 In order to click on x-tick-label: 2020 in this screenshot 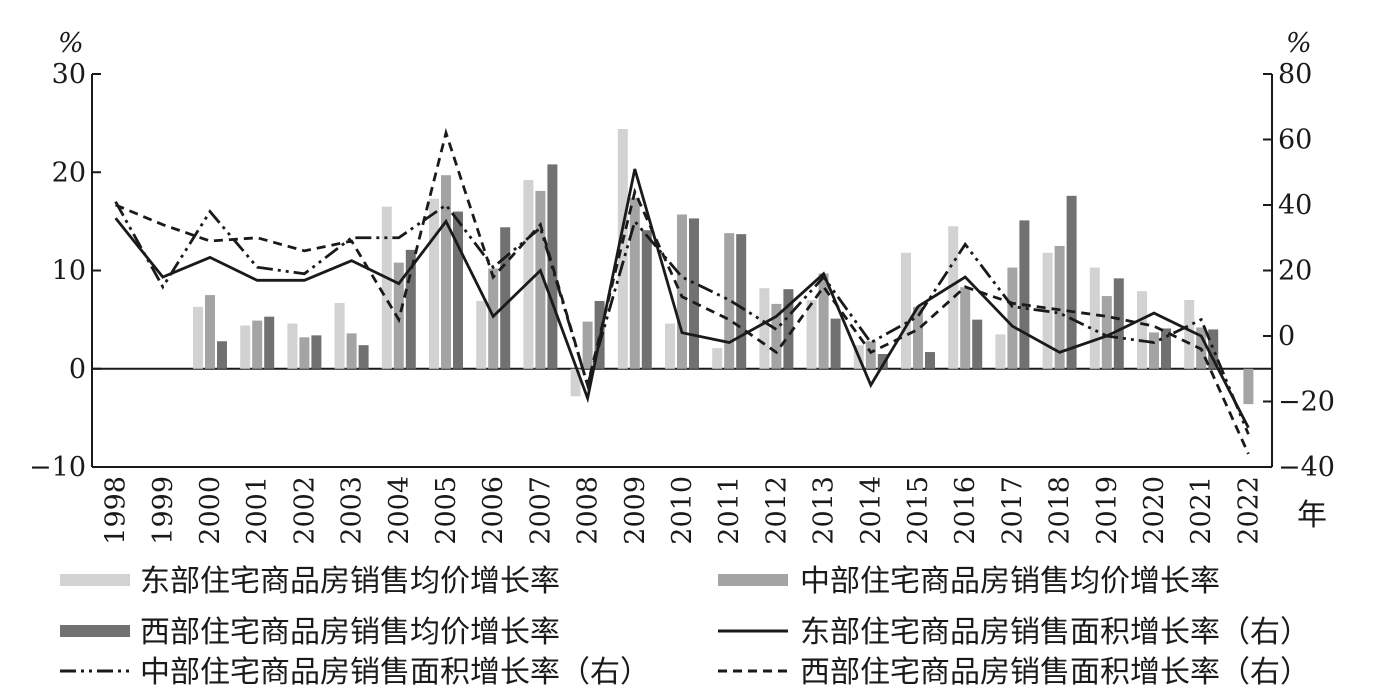, I will do `click(1154, 510)`.